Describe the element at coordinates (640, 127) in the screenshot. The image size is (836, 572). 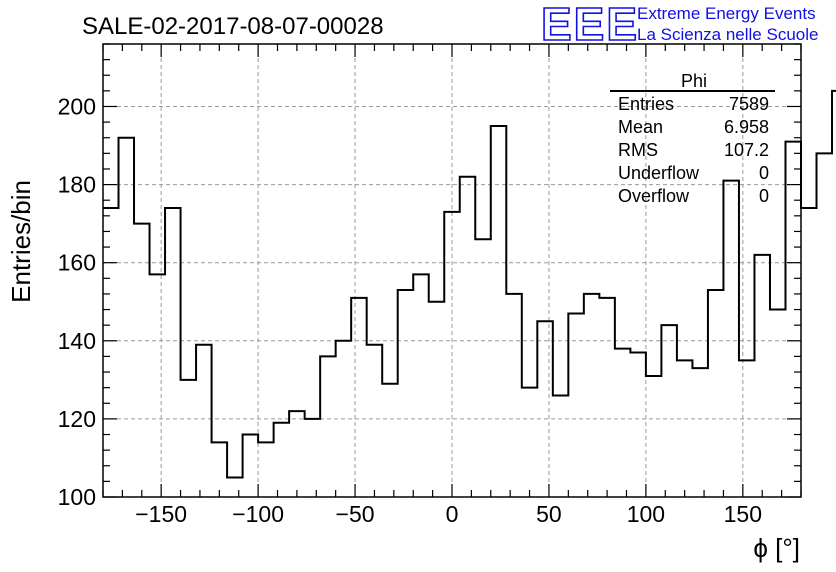
I see `stats-label-mean: Mean` at that location.